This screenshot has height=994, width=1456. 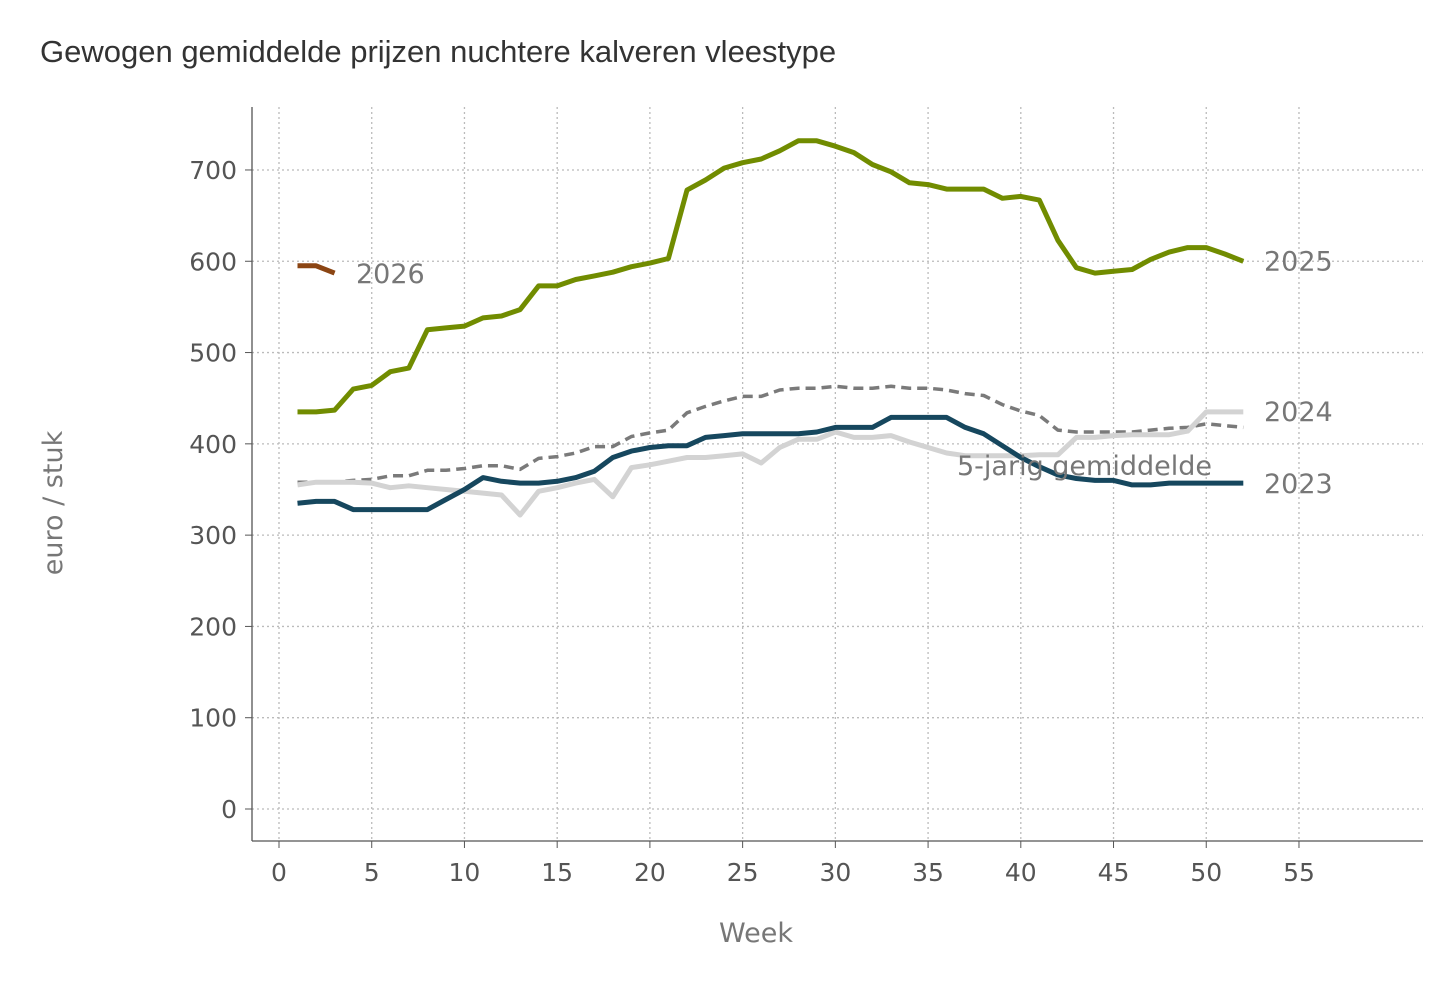 I want to click on x-tick-label: 10, so click(x=465, y=872).